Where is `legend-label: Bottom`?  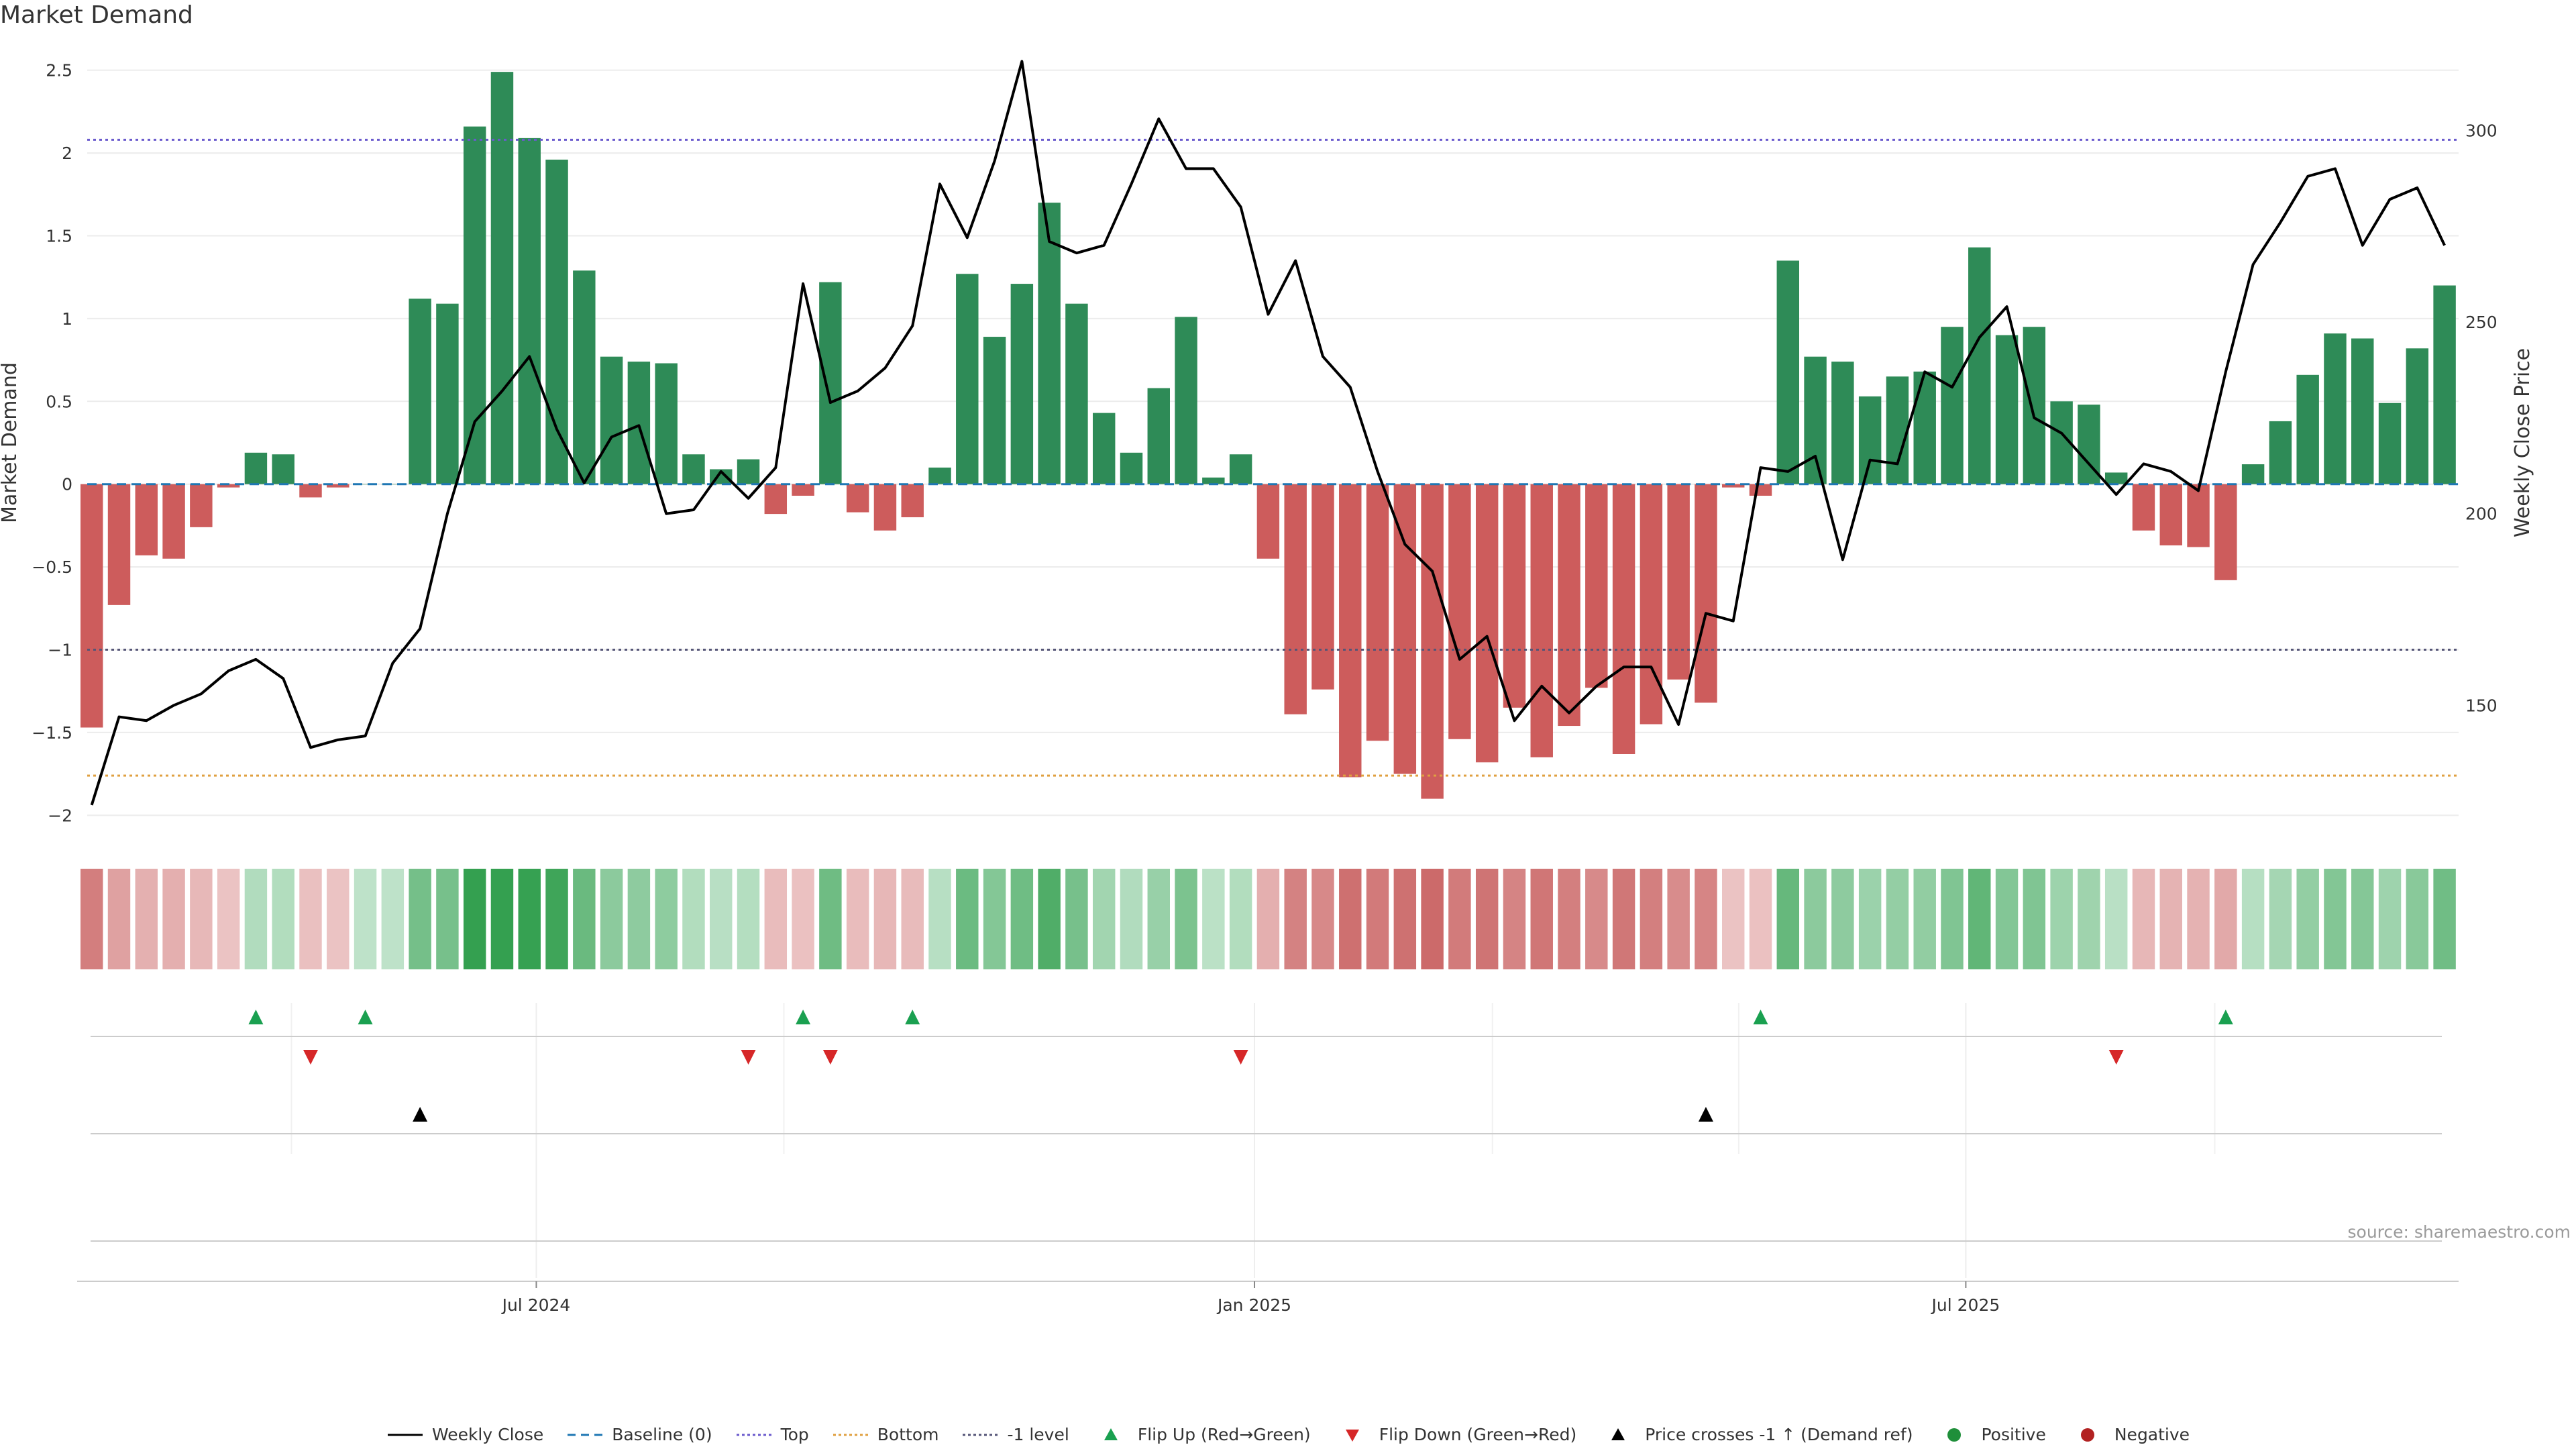
legend-label: Bottom is located at coordinates (908, 1434).